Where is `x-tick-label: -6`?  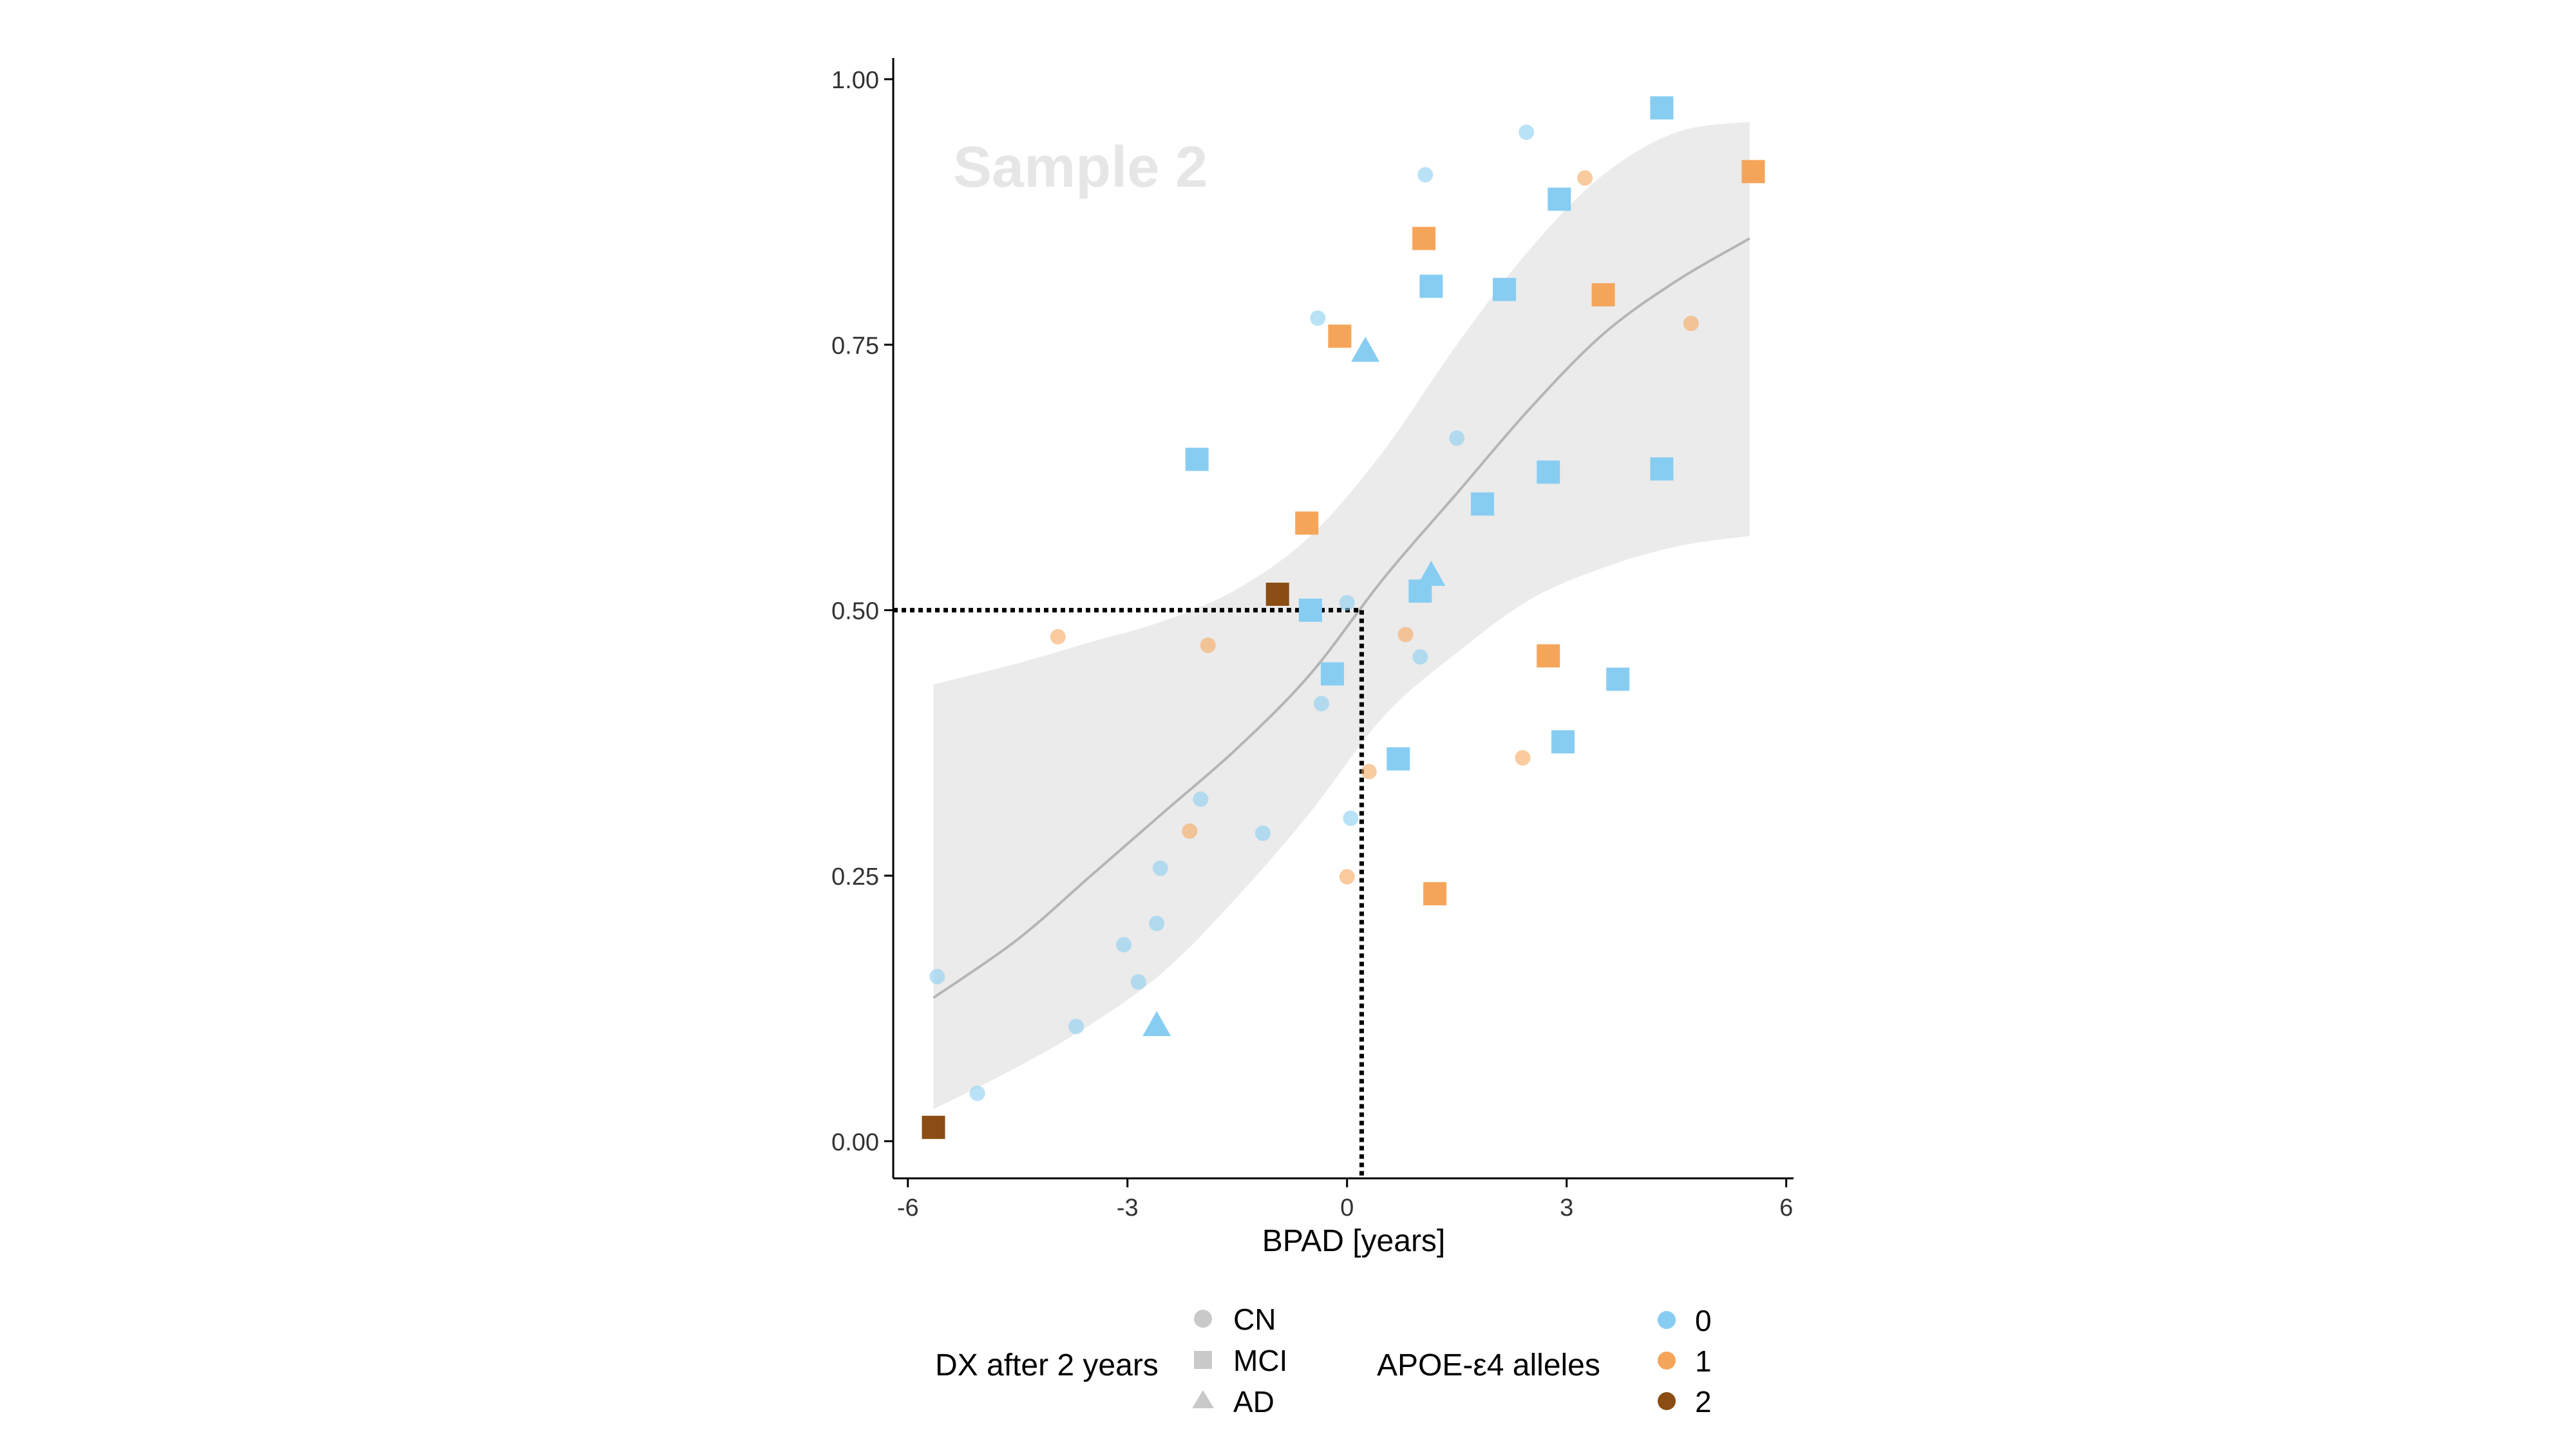 x-tick-label: -6 is located at coordinates (908, 1207).